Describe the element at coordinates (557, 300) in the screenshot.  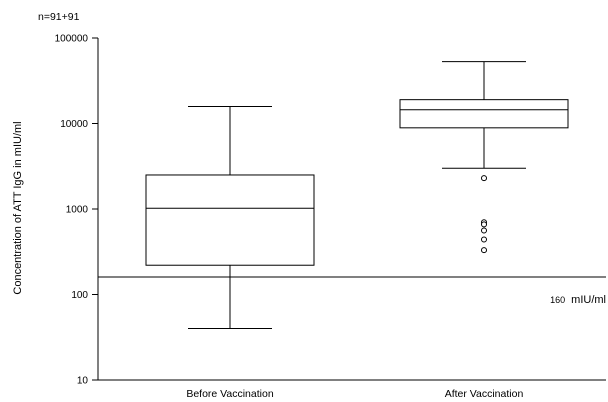
I see `reference-line-value: 160` at that location.